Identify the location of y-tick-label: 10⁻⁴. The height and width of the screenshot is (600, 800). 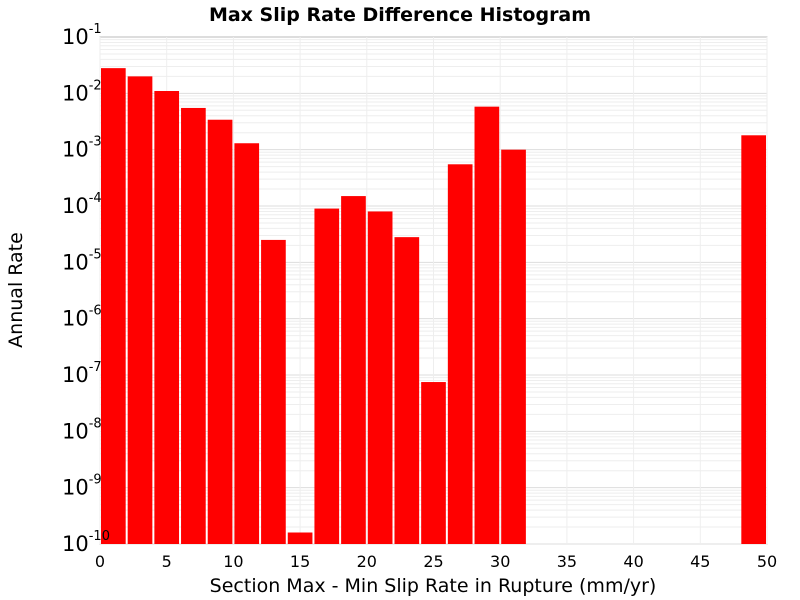
(82, 204).